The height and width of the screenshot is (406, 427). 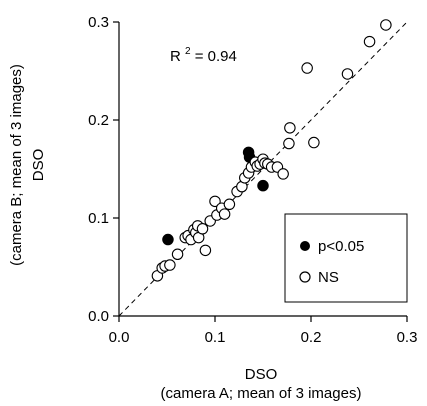 I want to click on x-tick-label: 0.1, so click(x=215, y=337).